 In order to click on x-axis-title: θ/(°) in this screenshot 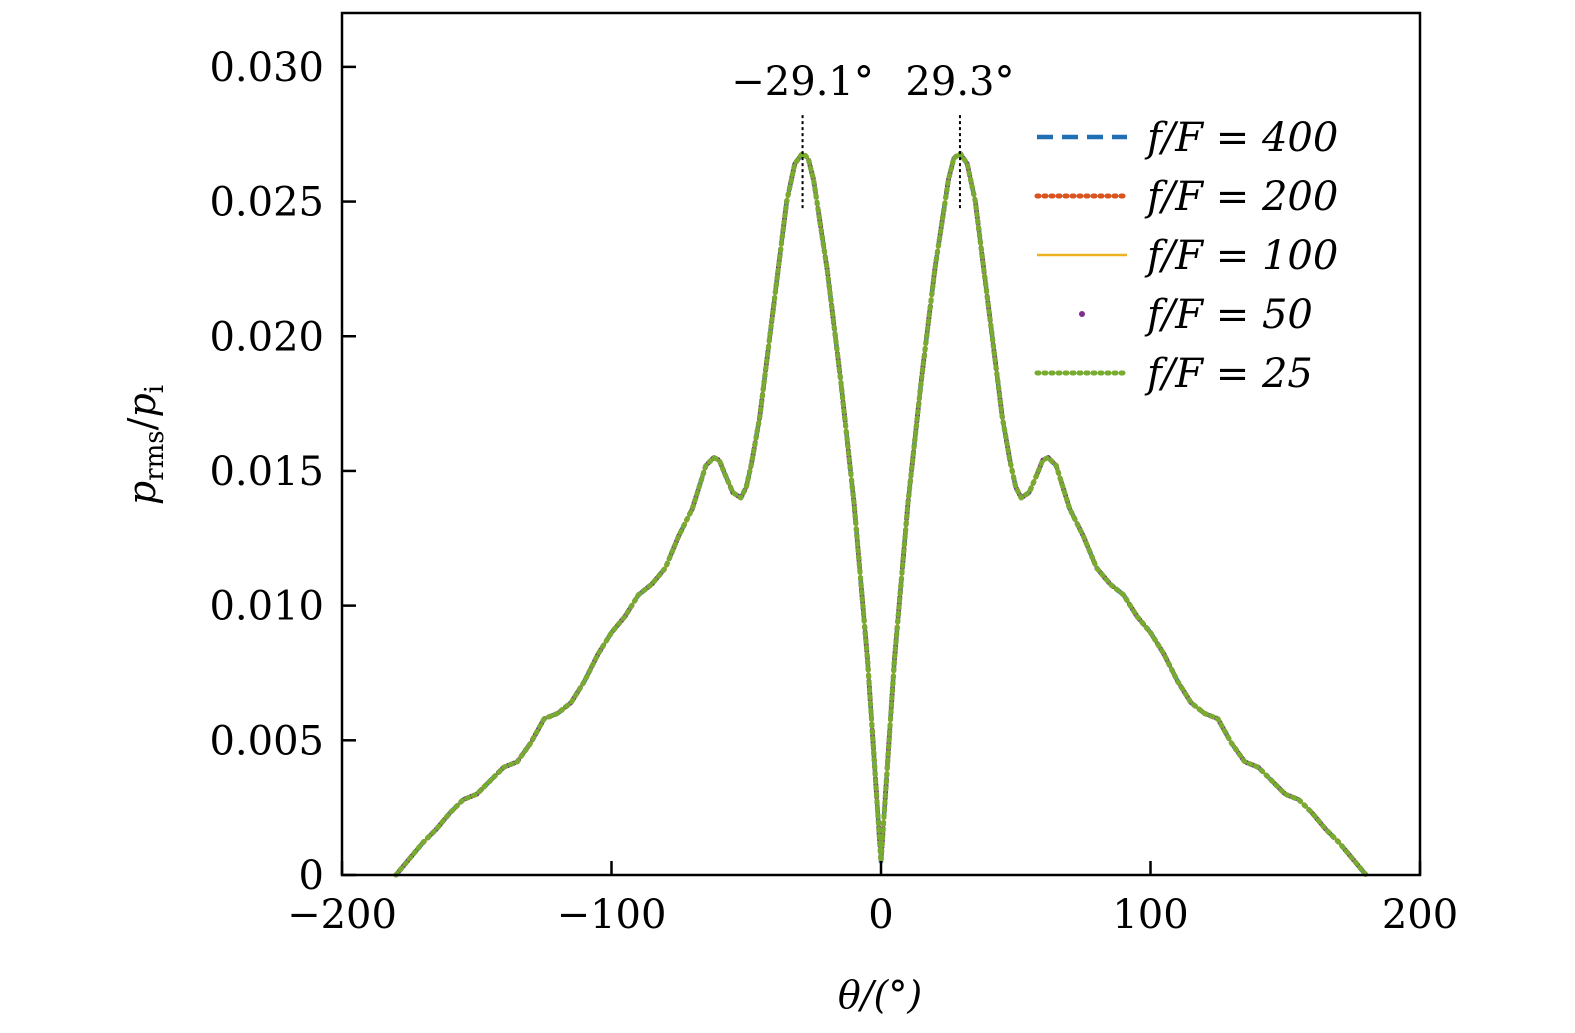, I will do `click(880, 995)`.